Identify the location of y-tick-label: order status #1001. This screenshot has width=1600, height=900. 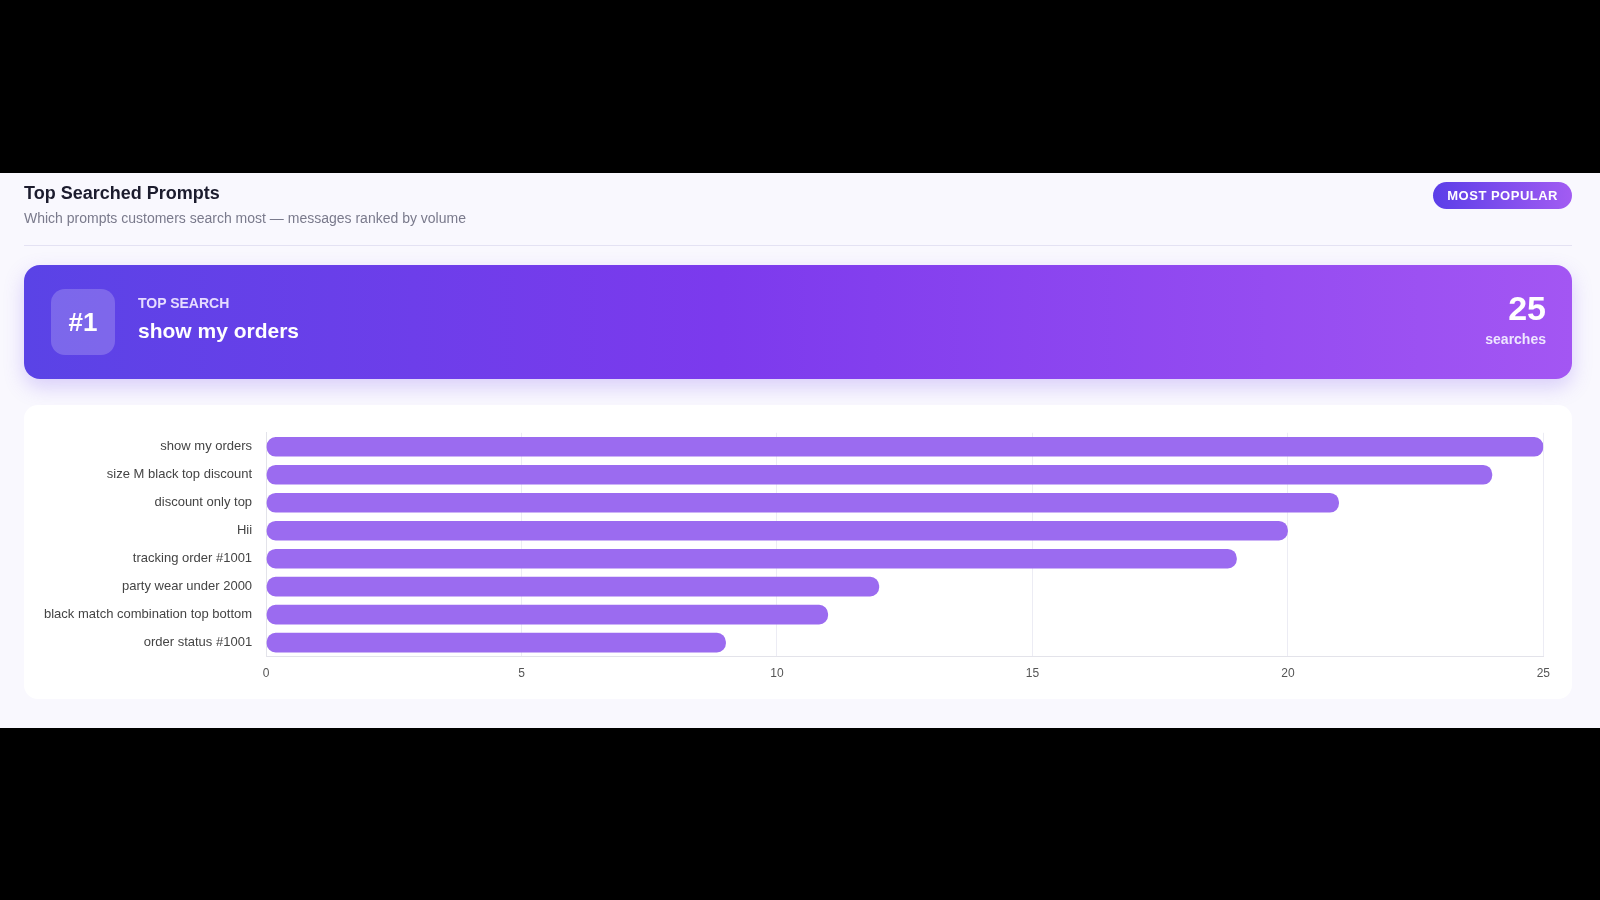
(198, 642).